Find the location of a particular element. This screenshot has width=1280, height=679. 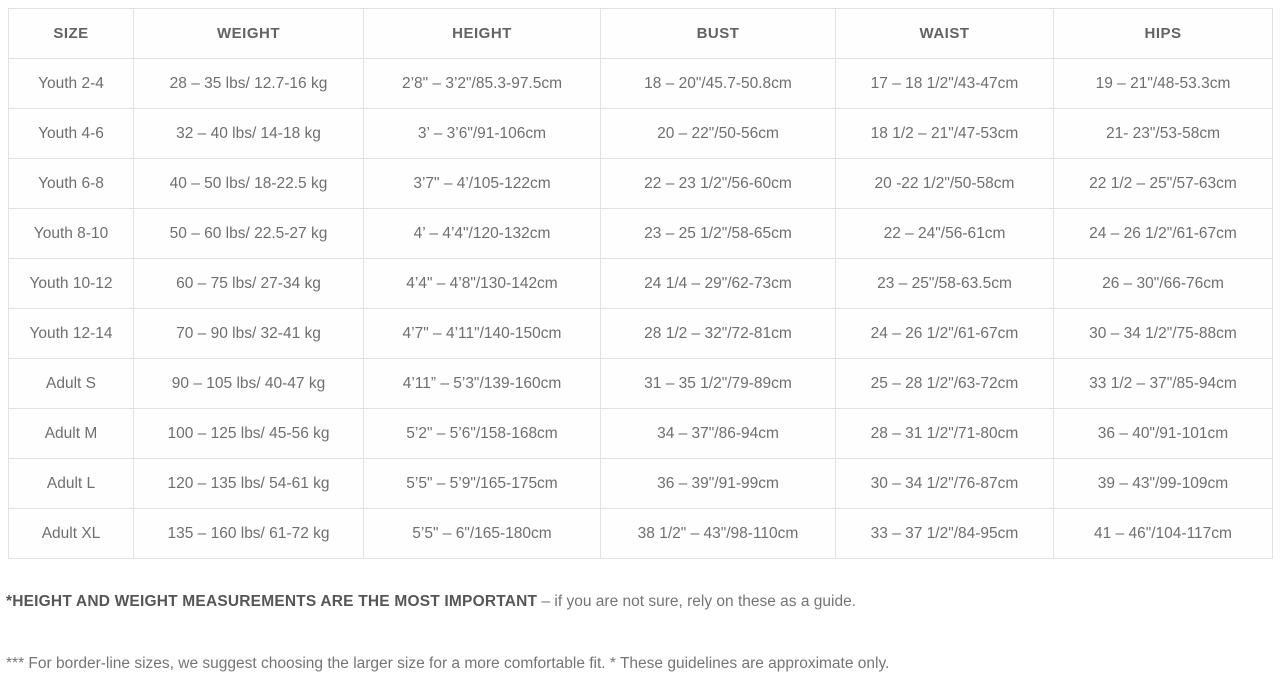

bust-cell: 34 – 37"/86-94cm is located at coordinates (718, 433).